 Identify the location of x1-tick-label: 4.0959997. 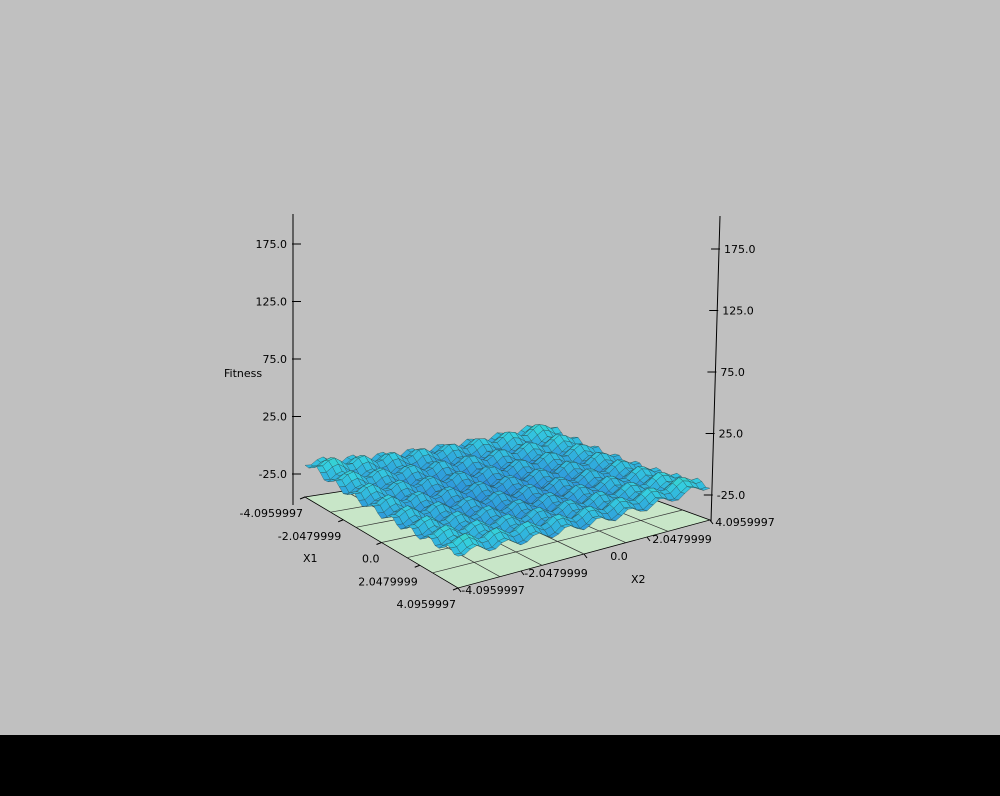
(427, 604).